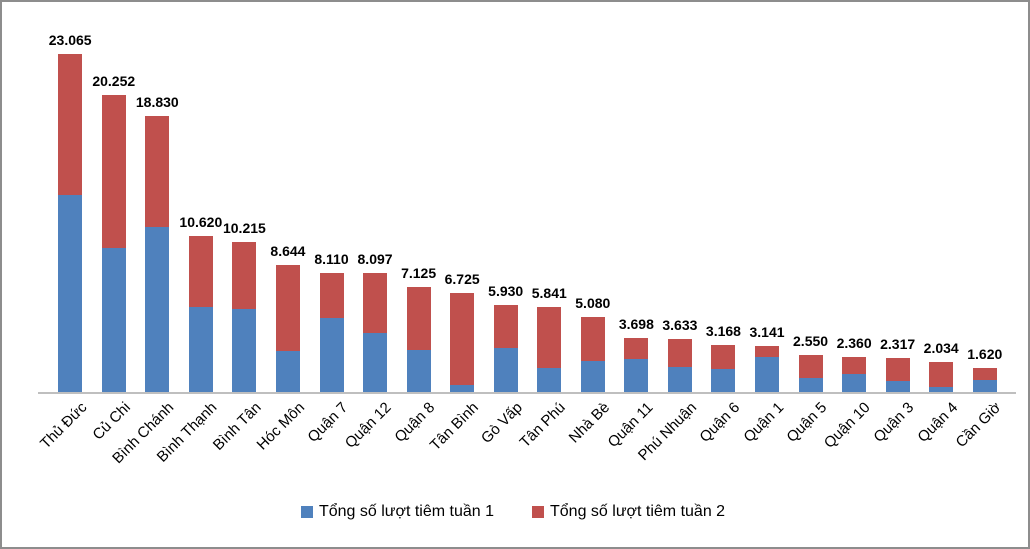 This screenshot has height=549, width=1030. I want to click on bar-group: 2.550, so click(811, 197).